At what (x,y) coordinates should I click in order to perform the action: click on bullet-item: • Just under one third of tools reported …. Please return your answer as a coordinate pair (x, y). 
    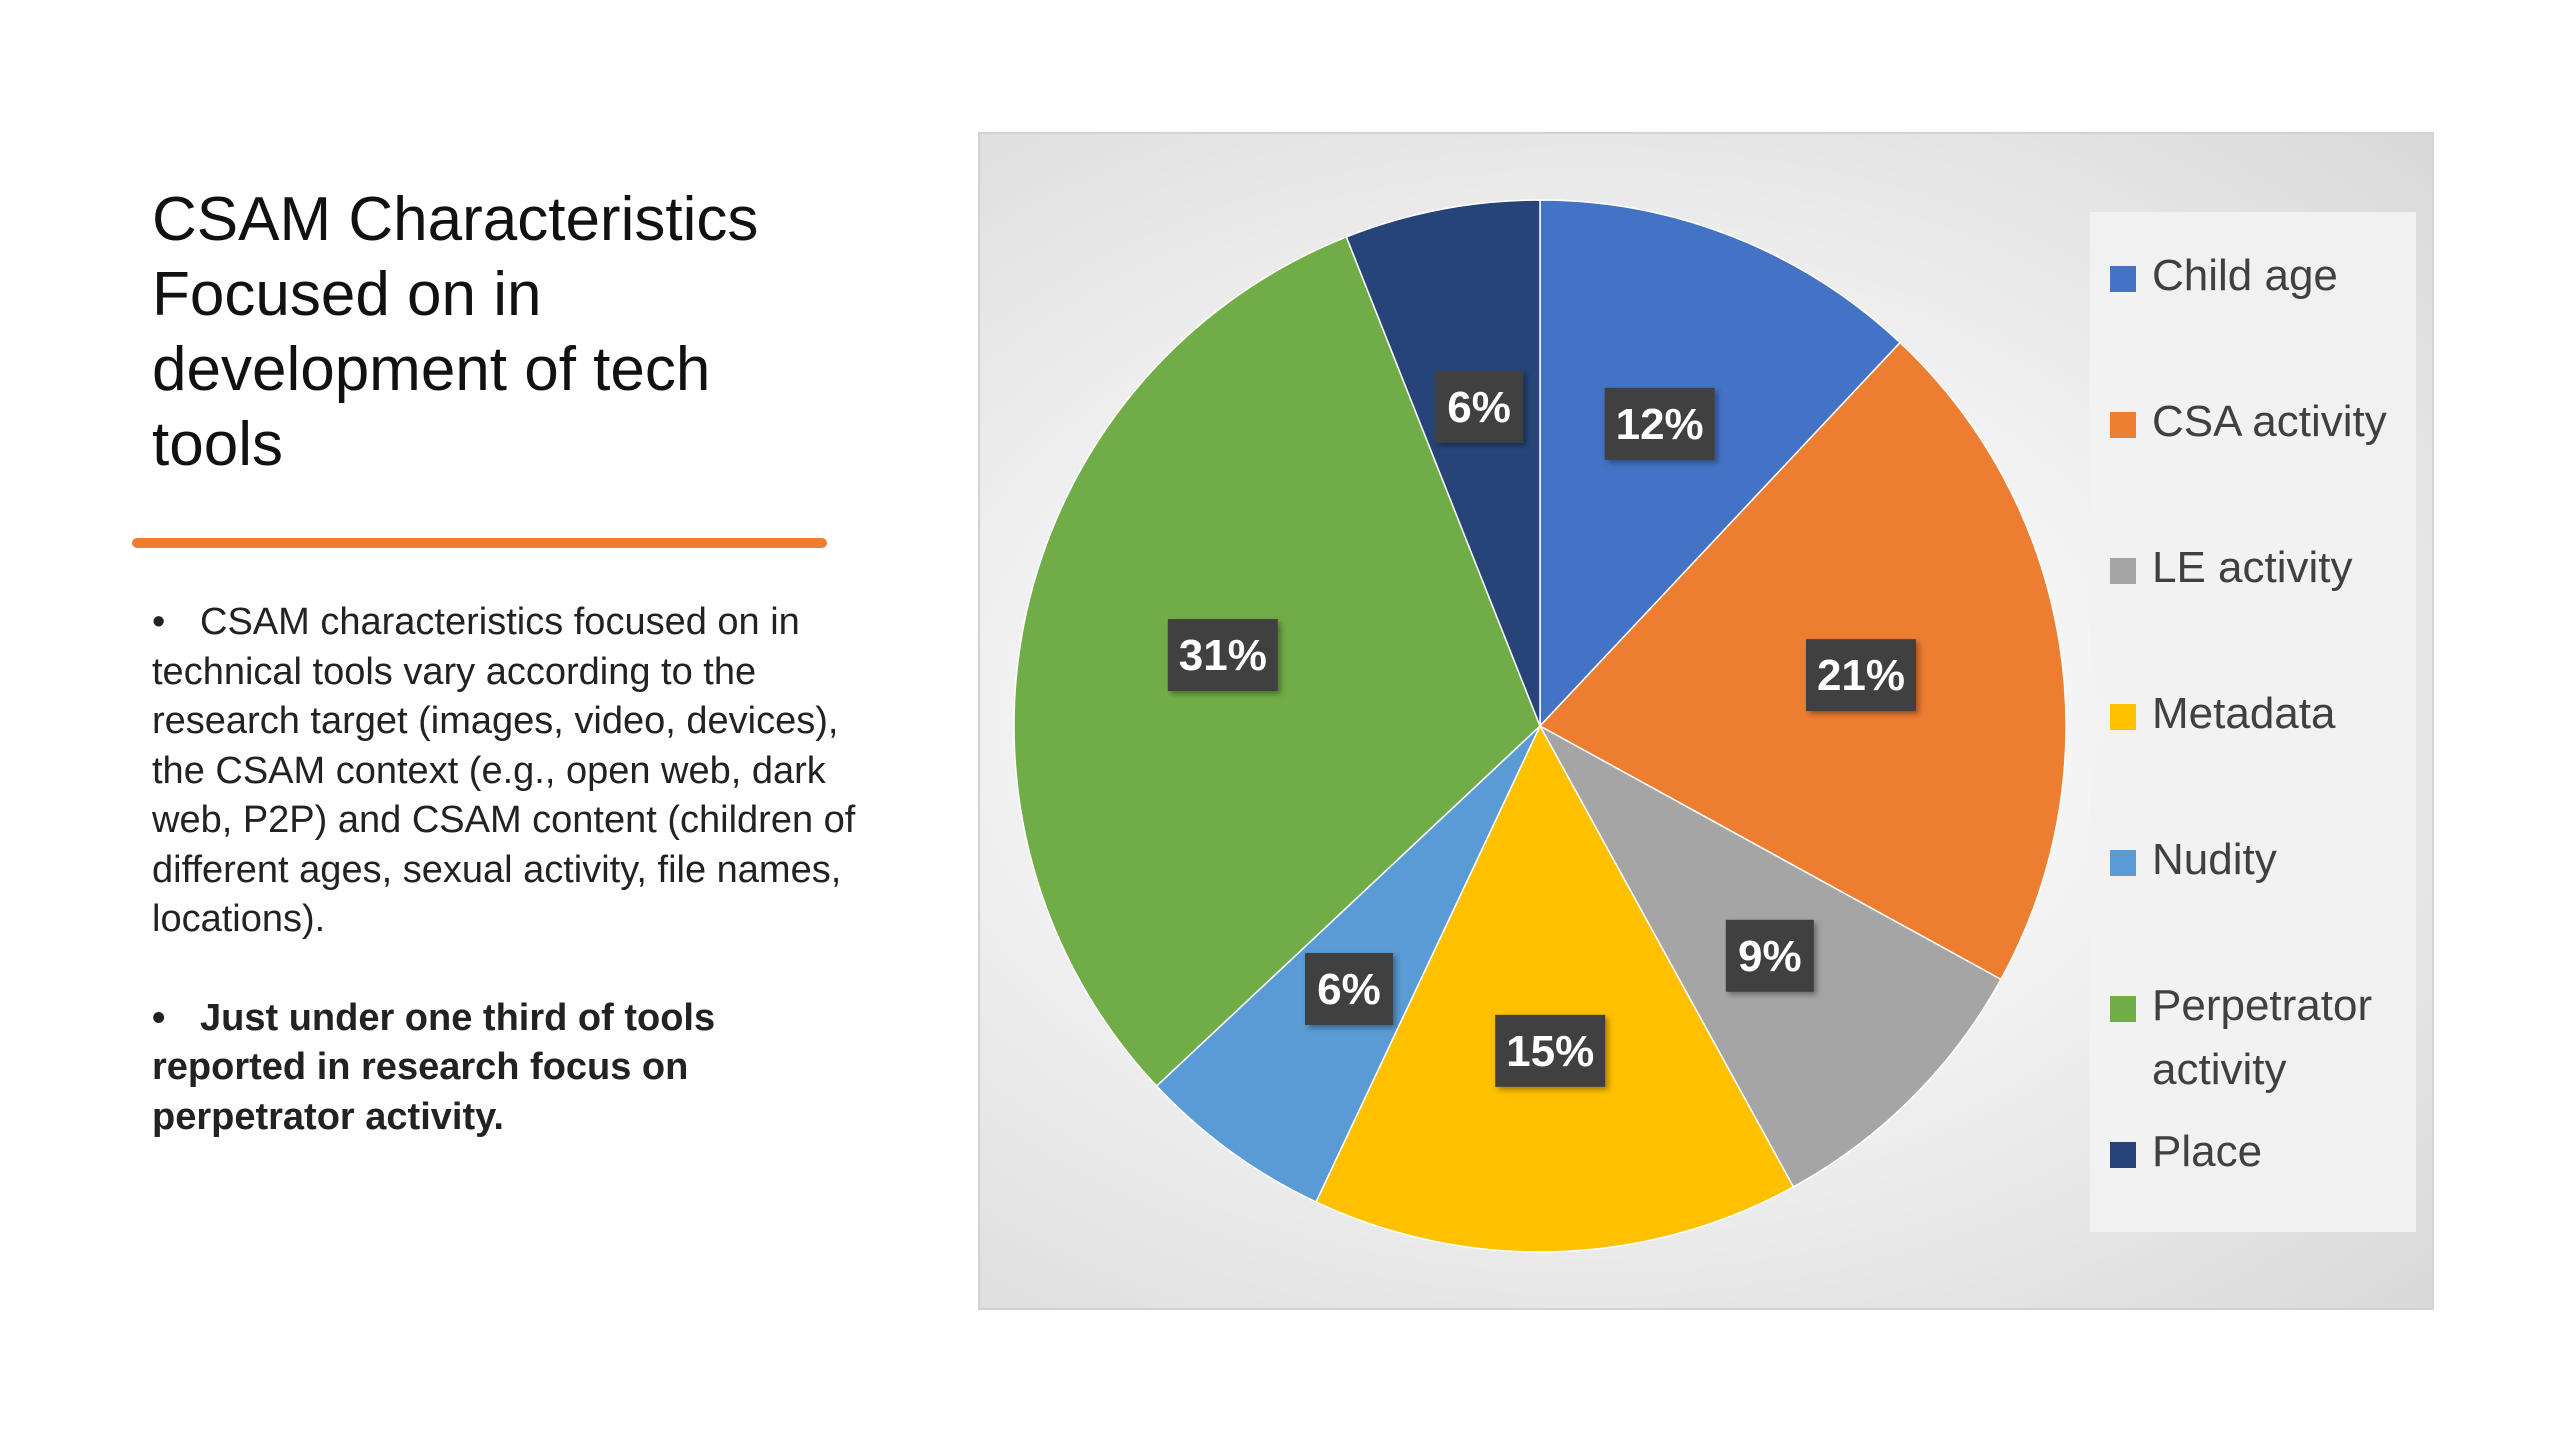
    Looking at the image, I should click on (512, 1068).